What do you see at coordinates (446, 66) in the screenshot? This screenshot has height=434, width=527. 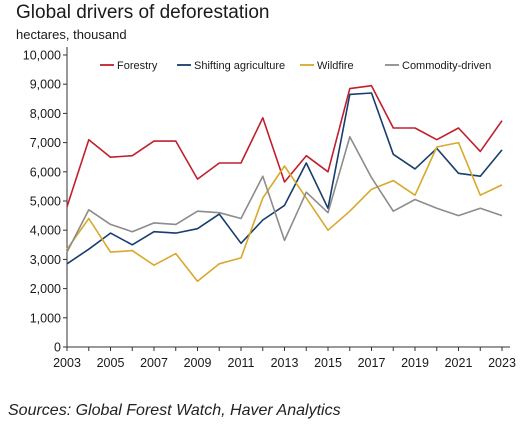 I see `legend-label: Commodity-driven` at bounding box center [446, 66].